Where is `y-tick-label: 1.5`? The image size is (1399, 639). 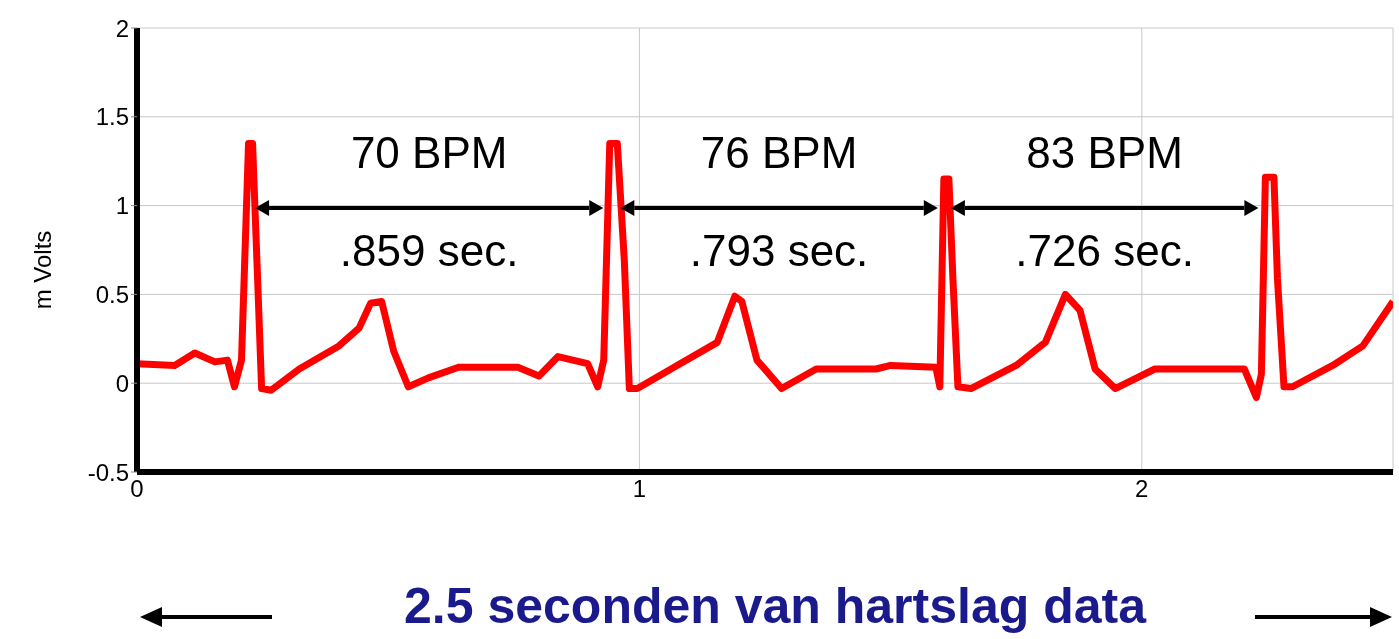 y-tick-label: 1.5 is located at coordinates (112, 117).